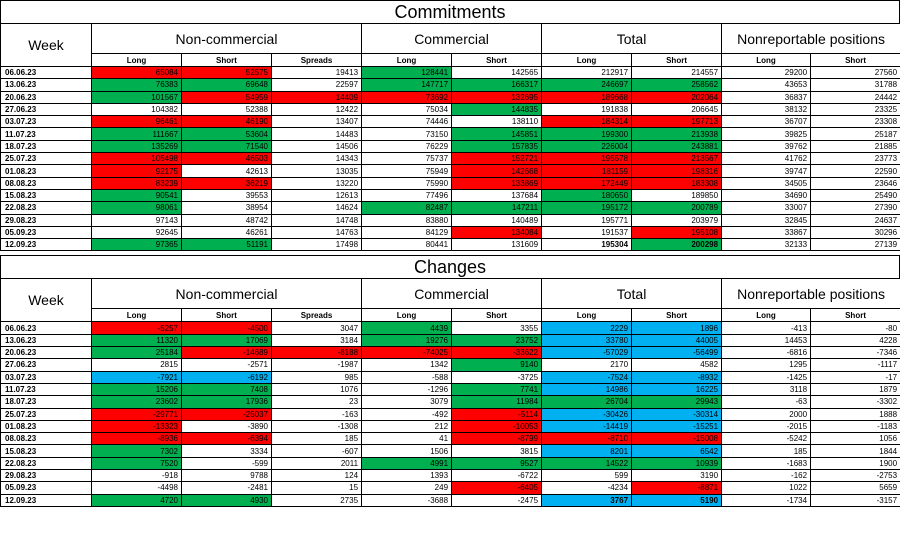 This screenshot has height=539, width=900. I want to click on value-cell: -63, so click(766, 402).